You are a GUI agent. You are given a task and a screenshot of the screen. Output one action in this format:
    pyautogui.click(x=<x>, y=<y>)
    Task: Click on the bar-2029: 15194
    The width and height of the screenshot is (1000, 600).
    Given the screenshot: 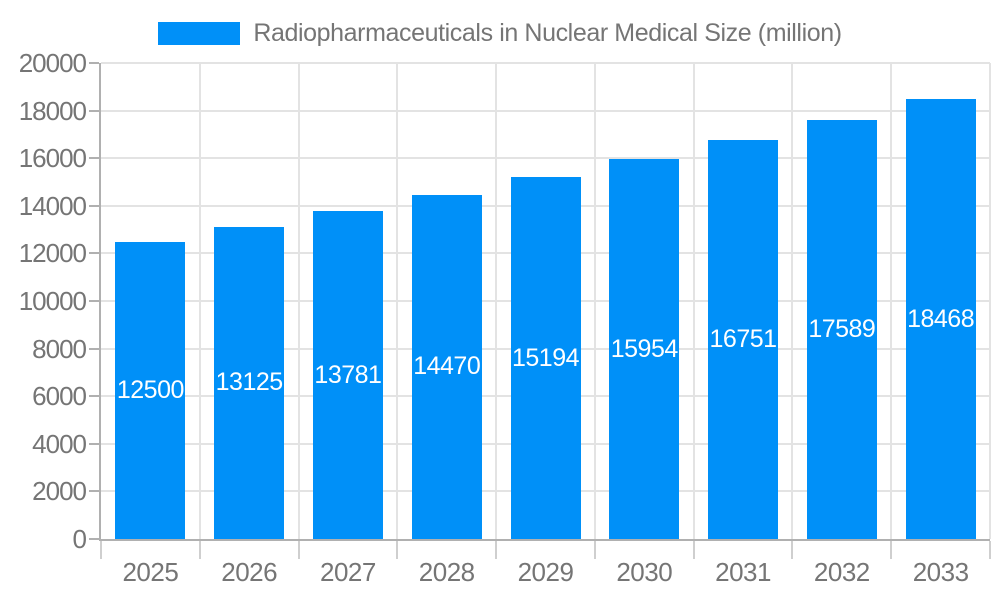 What is the action you would take?
    pyautogui.click(x=545, y=358)
    